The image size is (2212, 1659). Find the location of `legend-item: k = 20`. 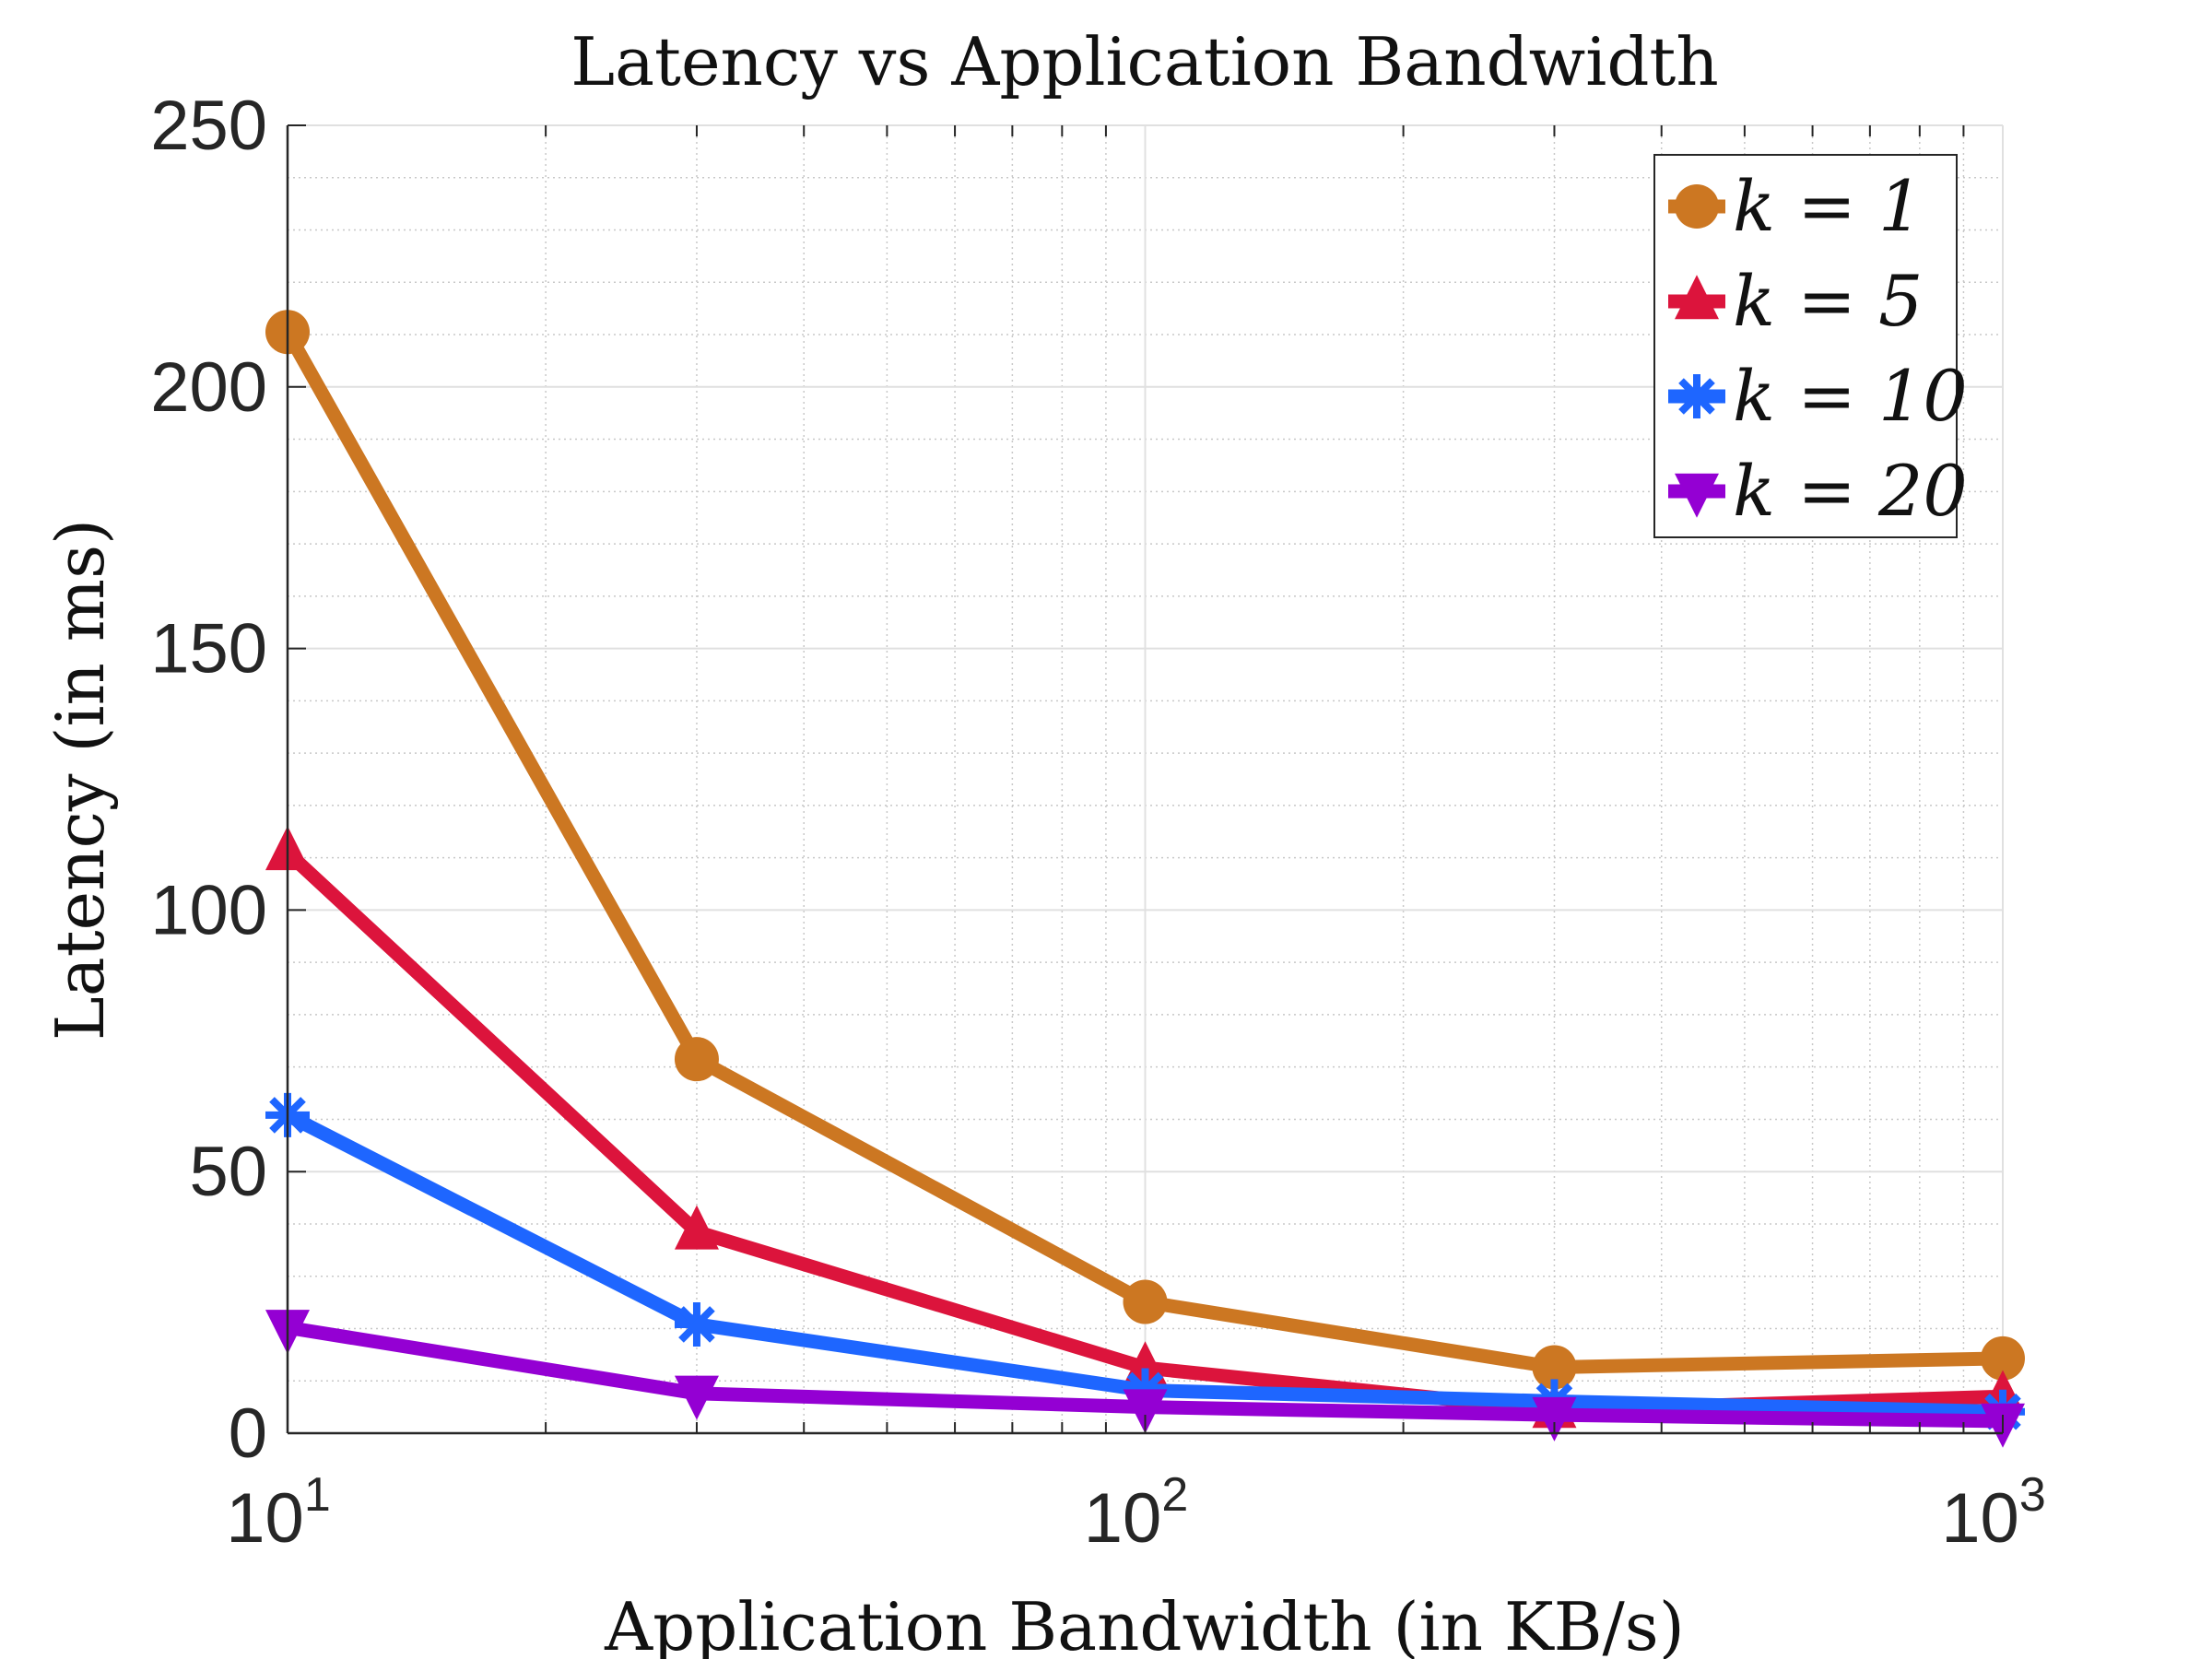

legend-item: k = 20 is located at coordinates (1818, 491).